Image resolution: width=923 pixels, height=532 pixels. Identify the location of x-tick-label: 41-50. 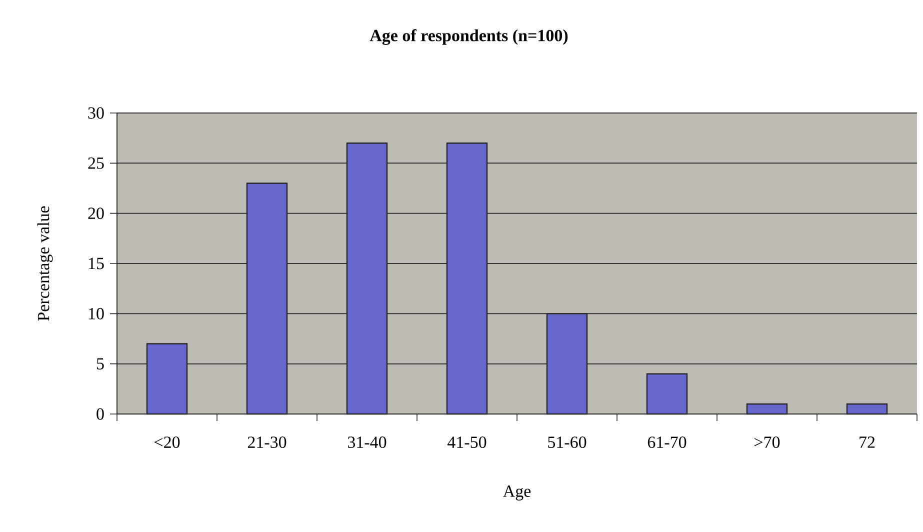
(467, 442).